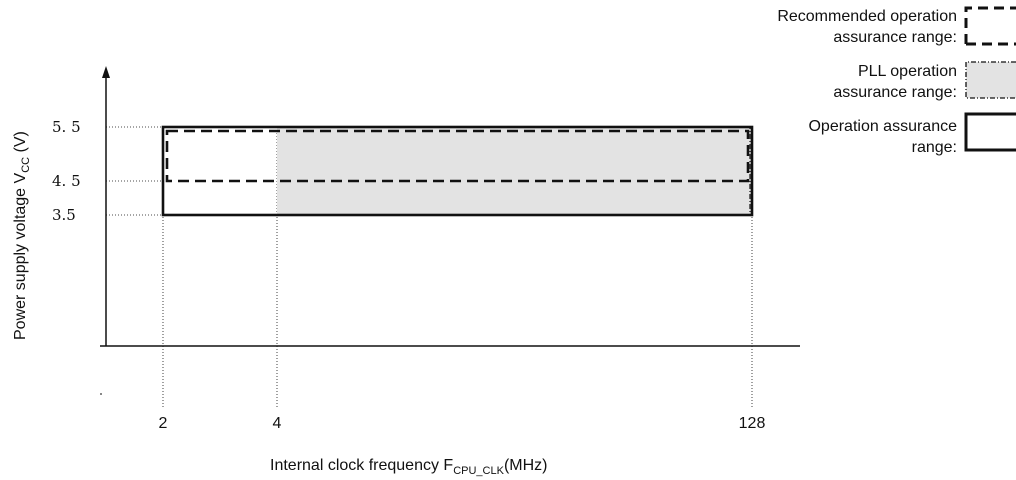  I want to click on x-tick-labels: 2 4 128, so click(462, 423).